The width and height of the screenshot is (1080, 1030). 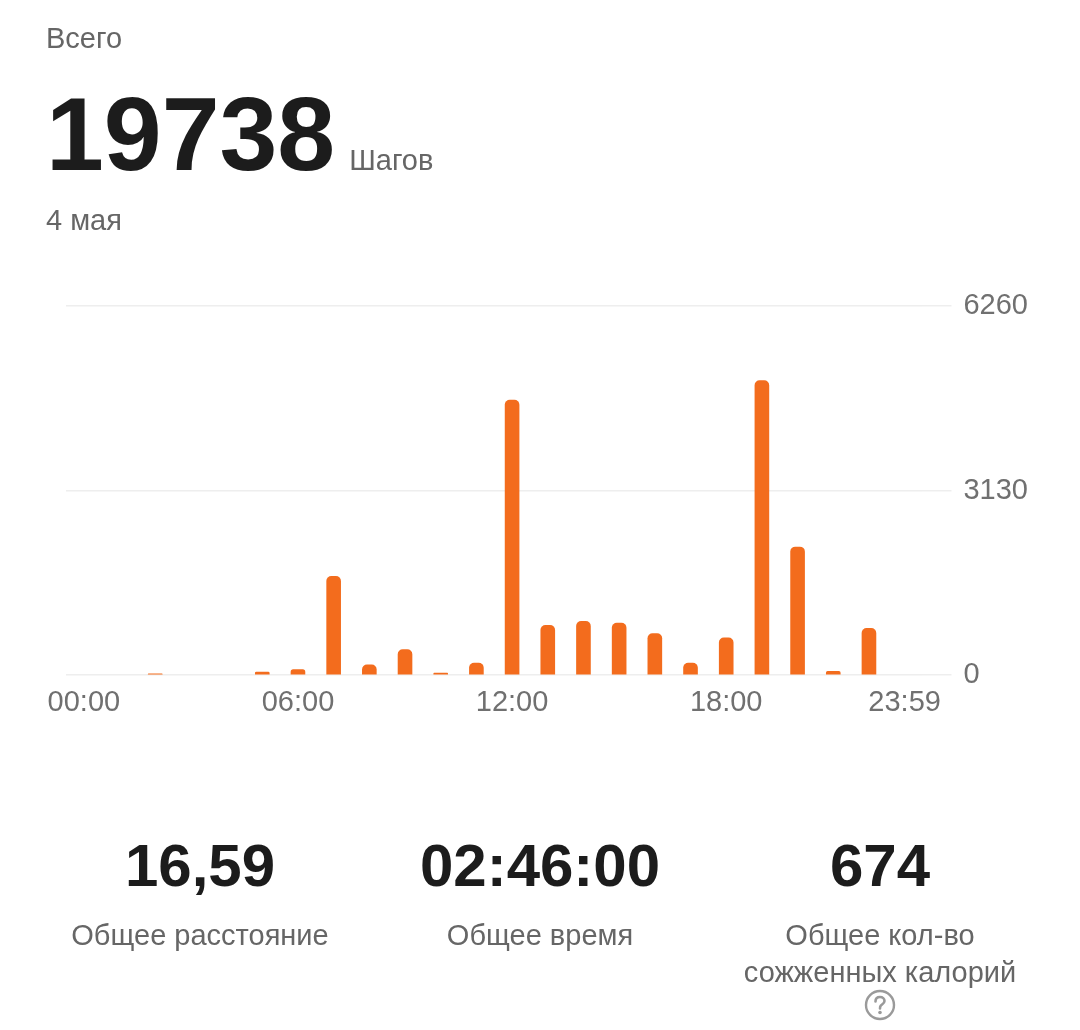 What do you see at coordinates (84, 220) in the screenshot?
I see `chart-subtitle: 4 мая` at bounding box center [84, 220].